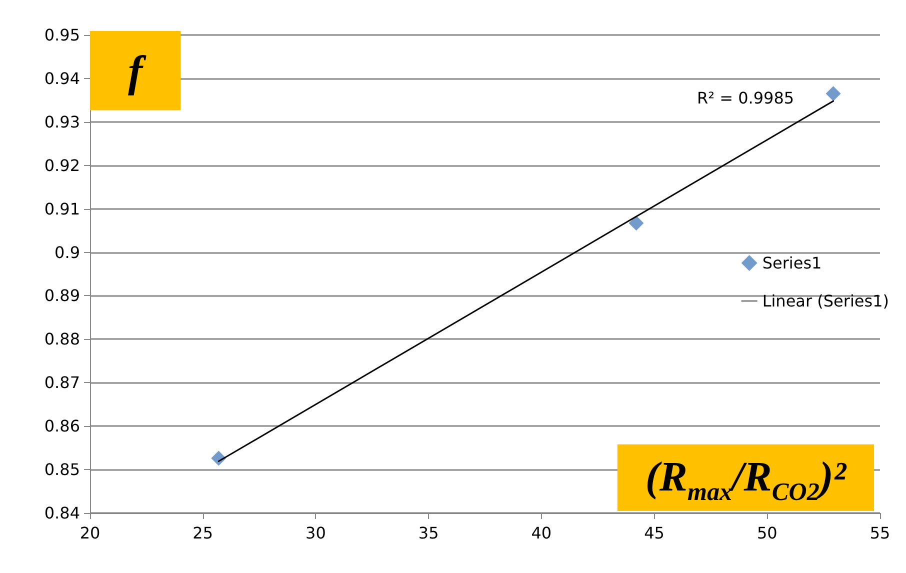 The image size is (906, 573). What do you see at coordinates (137, 71) in the screenshot?
I see `y-axis-title: f` at bounding box center [137, 71].